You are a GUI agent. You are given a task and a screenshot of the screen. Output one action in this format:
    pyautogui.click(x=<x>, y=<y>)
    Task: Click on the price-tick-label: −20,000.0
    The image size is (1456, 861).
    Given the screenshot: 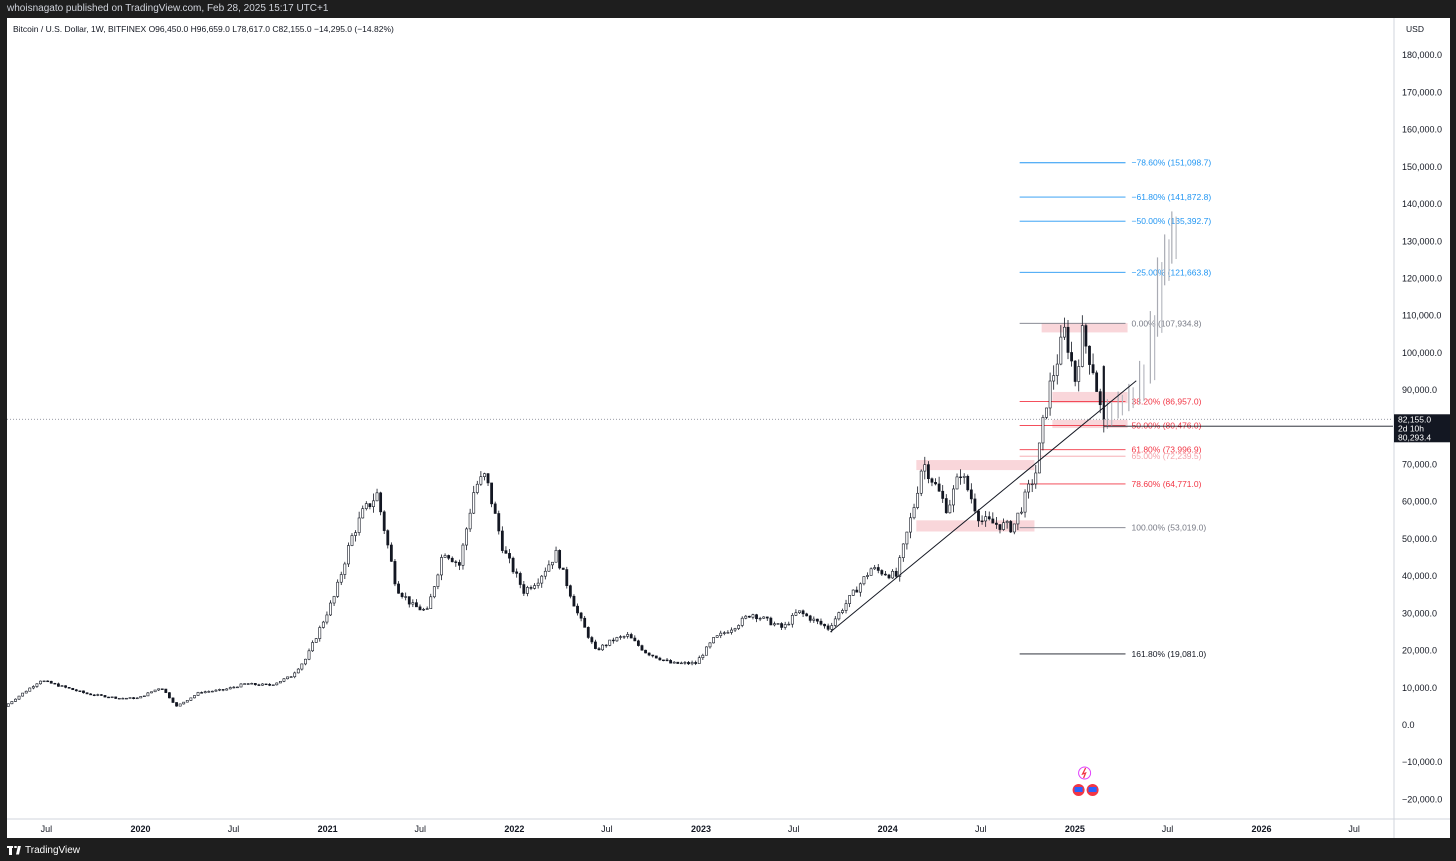 What is the action you would take?
    pyautogui.click(x=1422, y=799)
    